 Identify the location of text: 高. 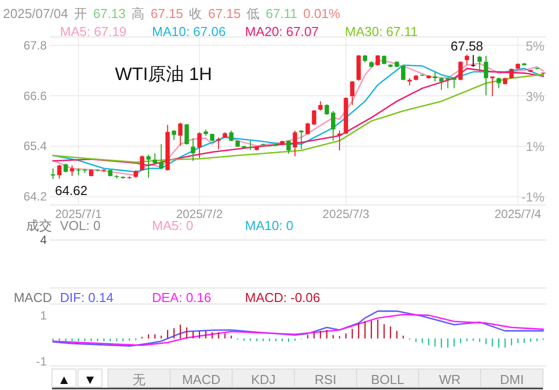
(138, 13).